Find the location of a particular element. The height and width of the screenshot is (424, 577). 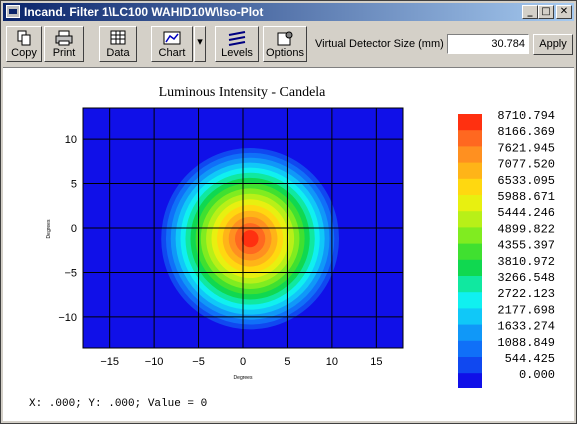

legend-label: 0.000 is located at coordinates (537, 375).